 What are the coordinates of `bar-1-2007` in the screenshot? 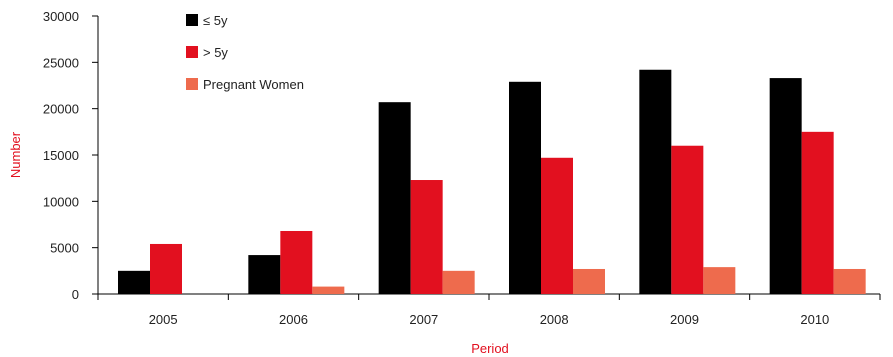 It's located at (394, 198).